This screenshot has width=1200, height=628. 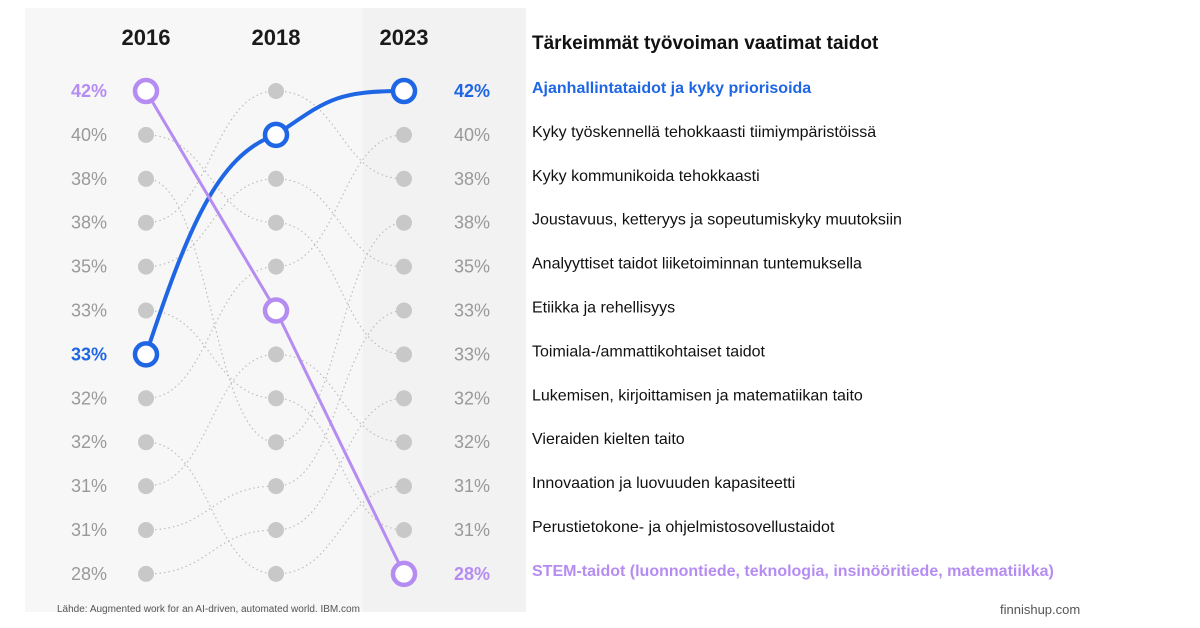 I want to click on year-header-2016: 2016, so click(x=146, y=37).